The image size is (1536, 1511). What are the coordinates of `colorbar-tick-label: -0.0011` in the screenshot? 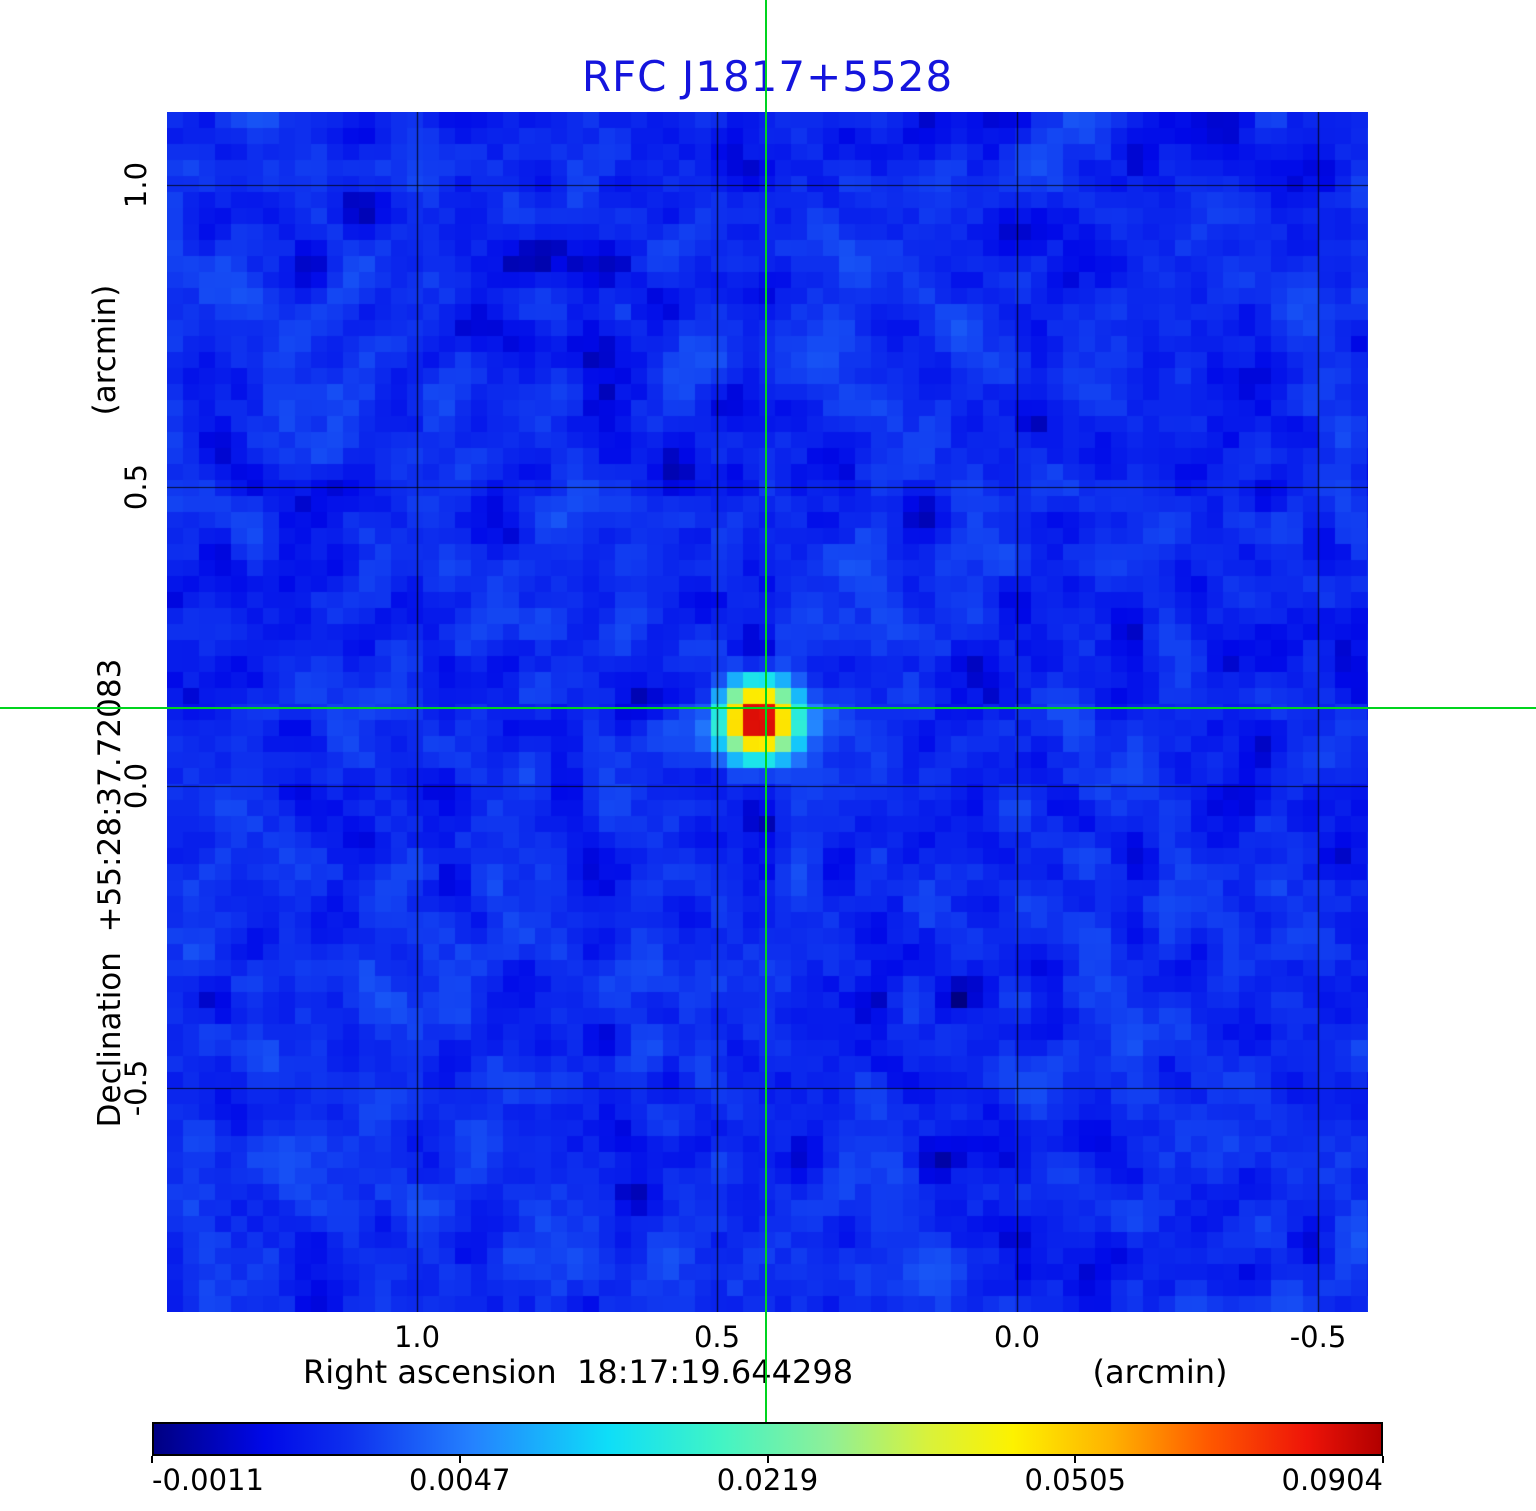 It's located at (208, 1480).